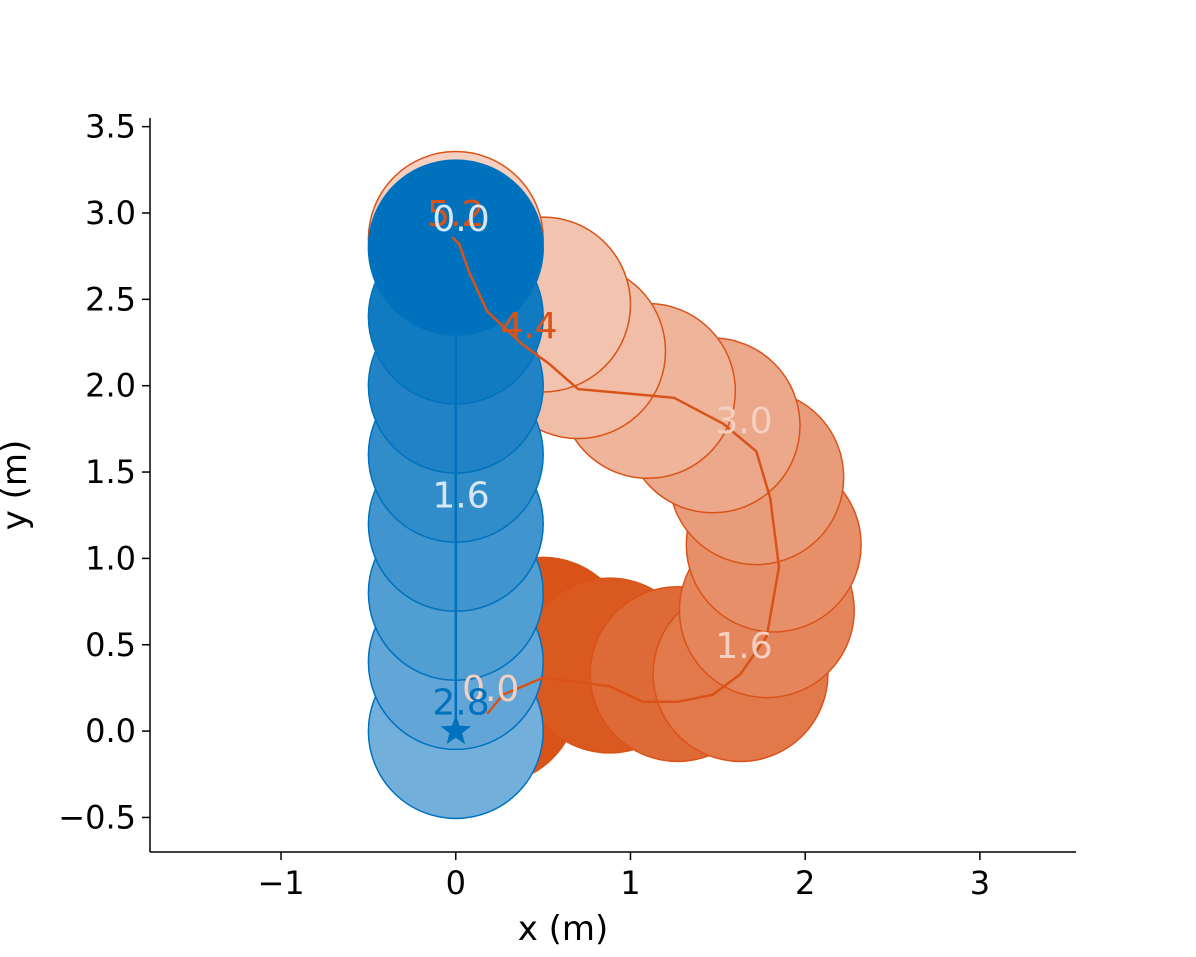 The height and width of the screenshot is (957, 1196). What do you see at coordinates (616, 475) in the screenshot?
I see `trajectory-line` at bounding box center [616, 475].